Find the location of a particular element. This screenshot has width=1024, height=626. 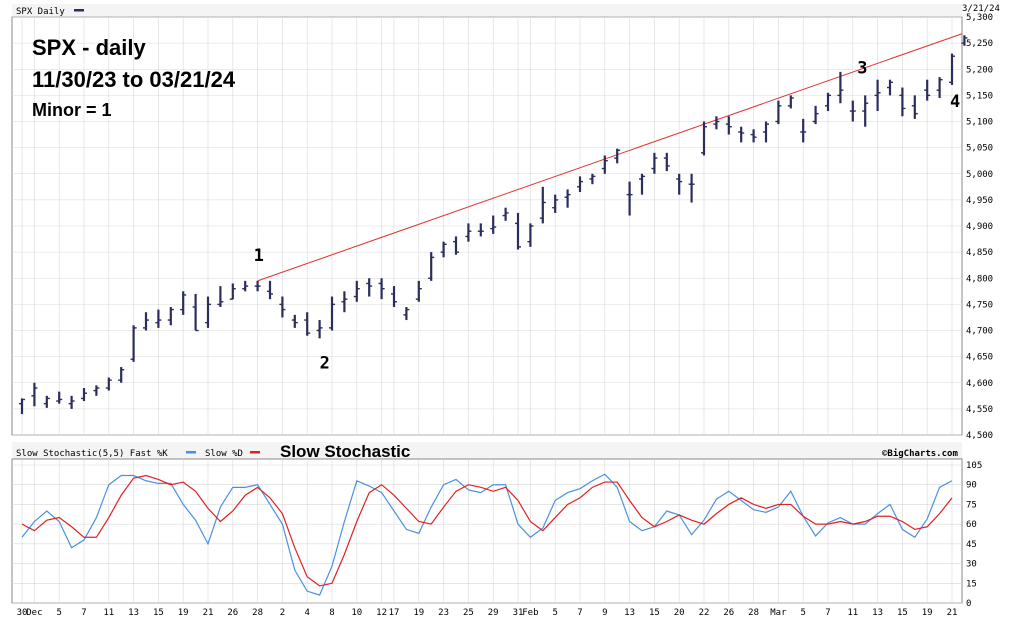

x-tick-label: 21 is located at coordinates (208, 613).